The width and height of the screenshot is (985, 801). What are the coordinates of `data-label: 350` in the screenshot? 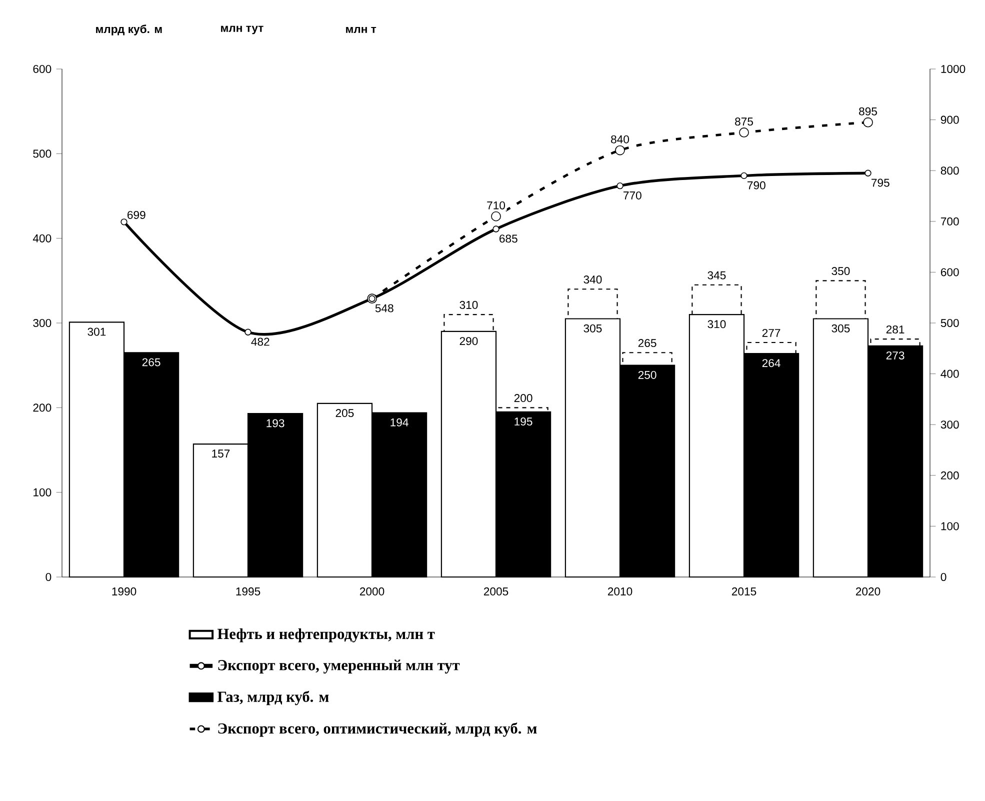 It's located at (841, 271).